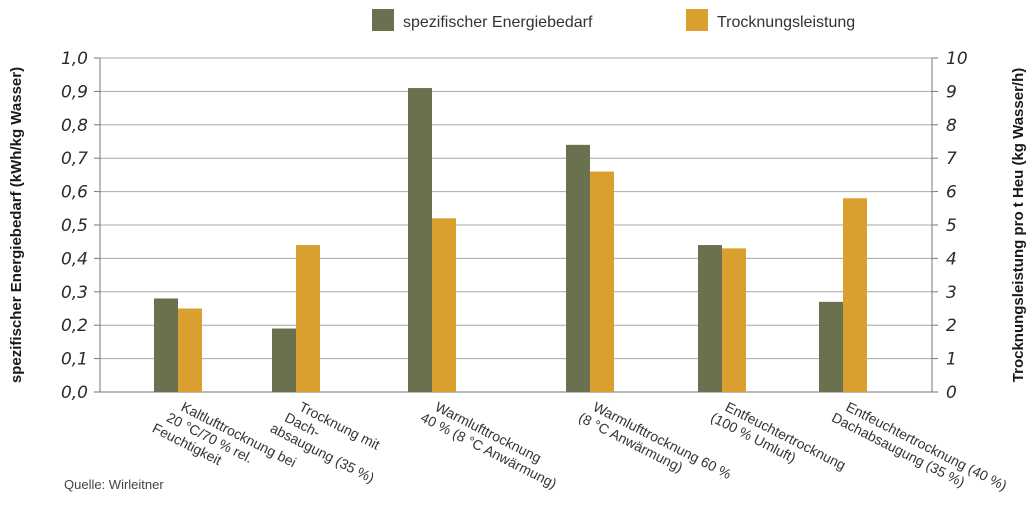  I want to click on legend-label-energiebedarf: spezifischer Energiebedarf, so click(498, 22).